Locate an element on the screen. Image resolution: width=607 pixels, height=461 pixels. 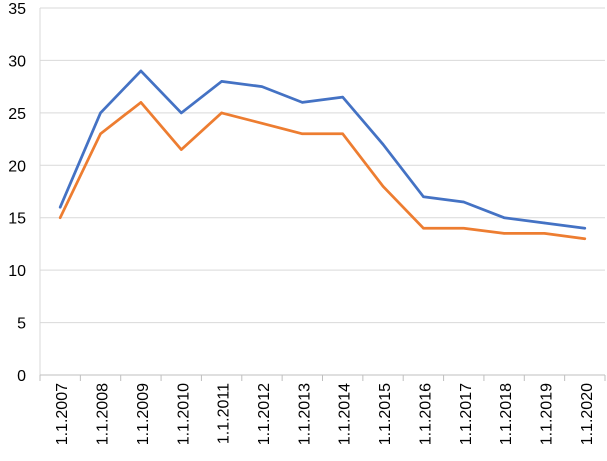
y-tick-label: 5 is located at coordinates (21, 324).